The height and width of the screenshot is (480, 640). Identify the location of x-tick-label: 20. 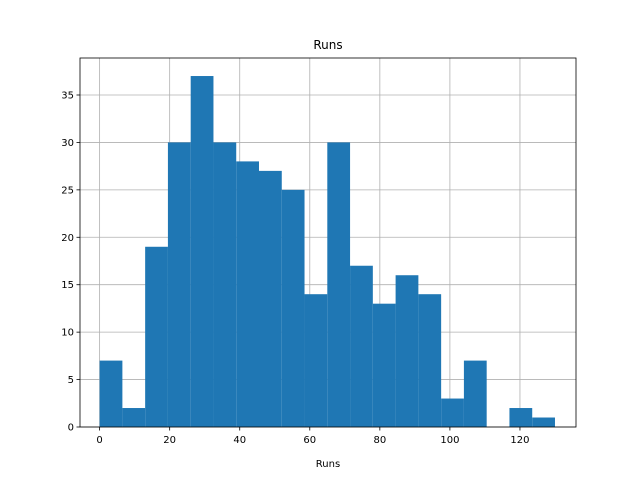
(169, 440).